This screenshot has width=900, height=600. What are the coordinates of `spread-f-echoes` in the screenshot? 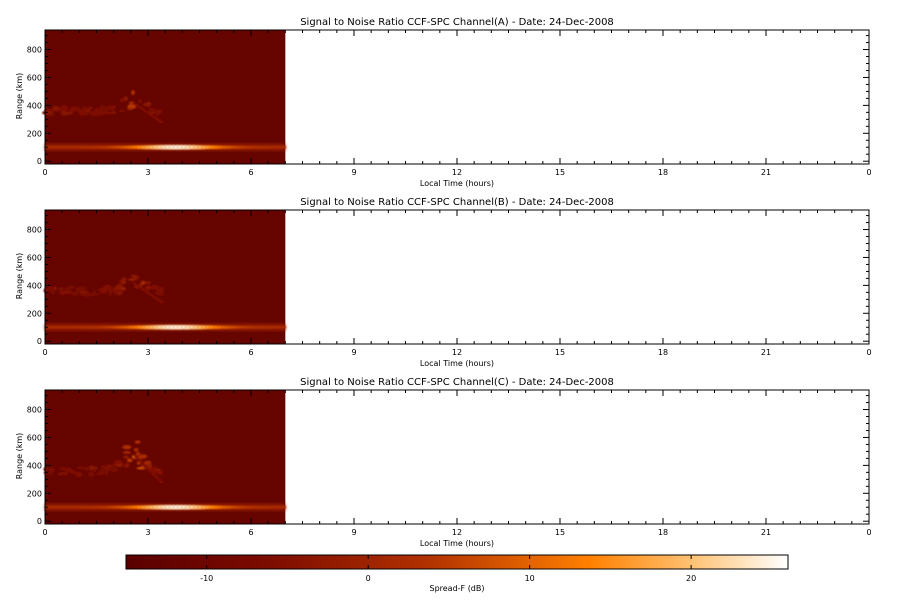 It's located at (103, 462).